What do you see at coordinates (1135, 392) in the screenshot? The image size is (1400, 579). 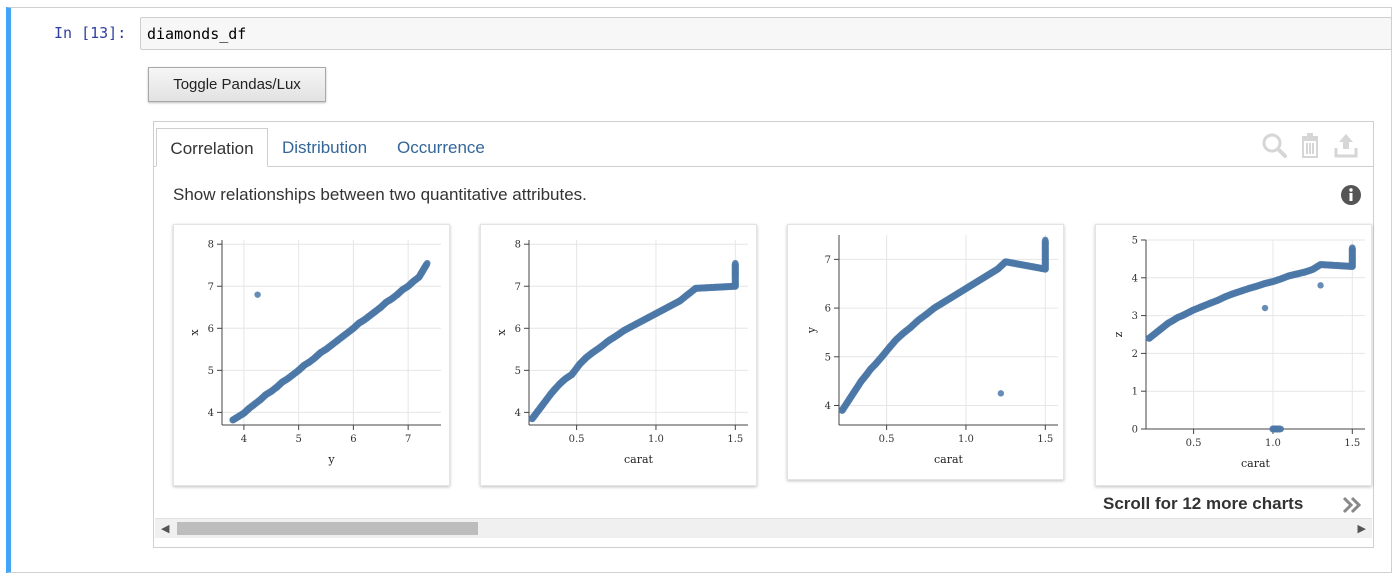 I see `y-tick-label: 1` at bounding box center [1135, 392].